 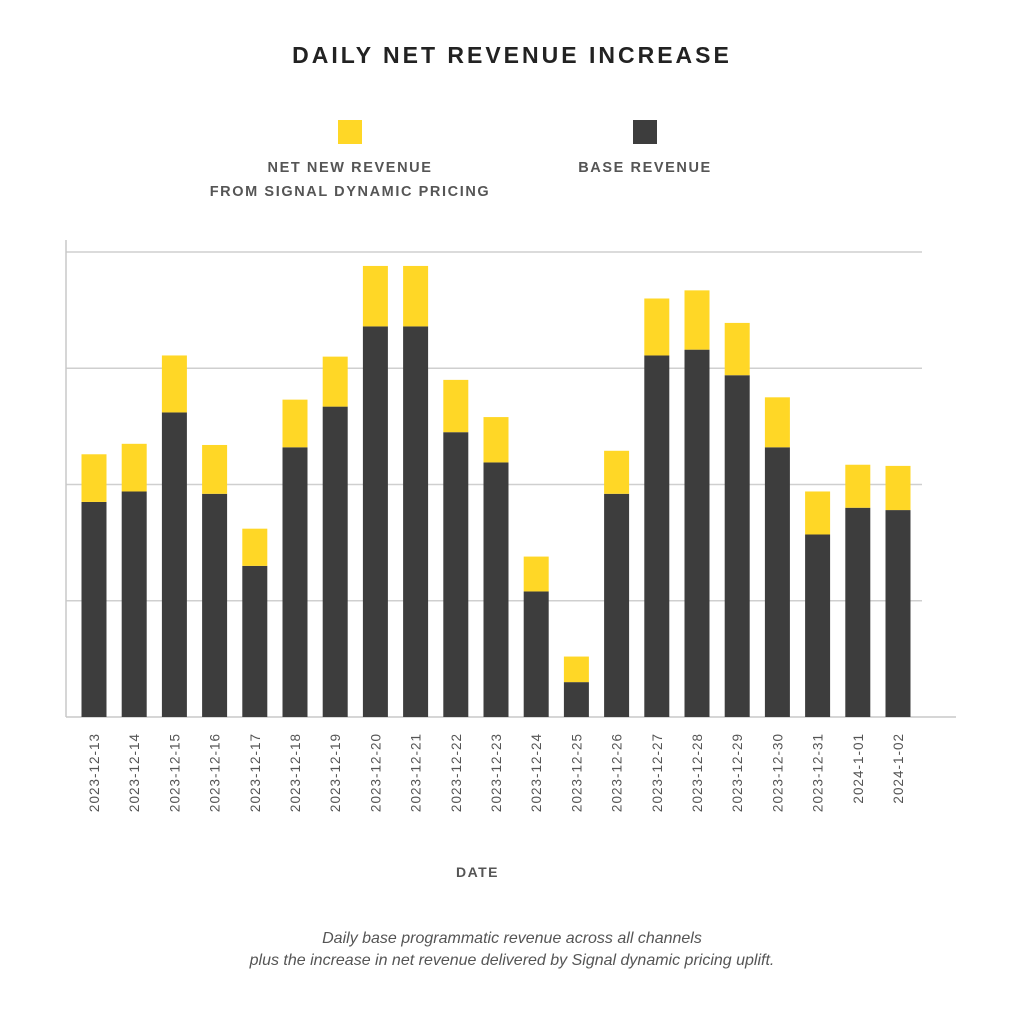 I want to click on legend-swatch-yellow, so click(x=350, y=132).